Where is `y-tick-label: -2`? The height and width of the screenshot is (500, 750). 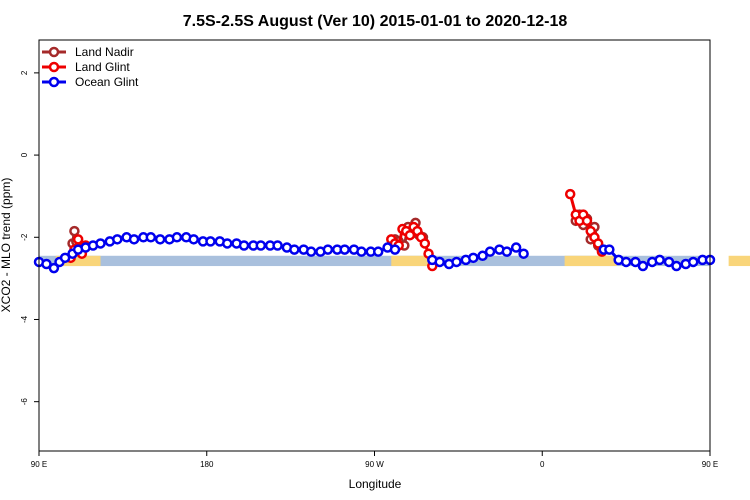 y-tick-label: -2 is located at coordinates (24, 237).